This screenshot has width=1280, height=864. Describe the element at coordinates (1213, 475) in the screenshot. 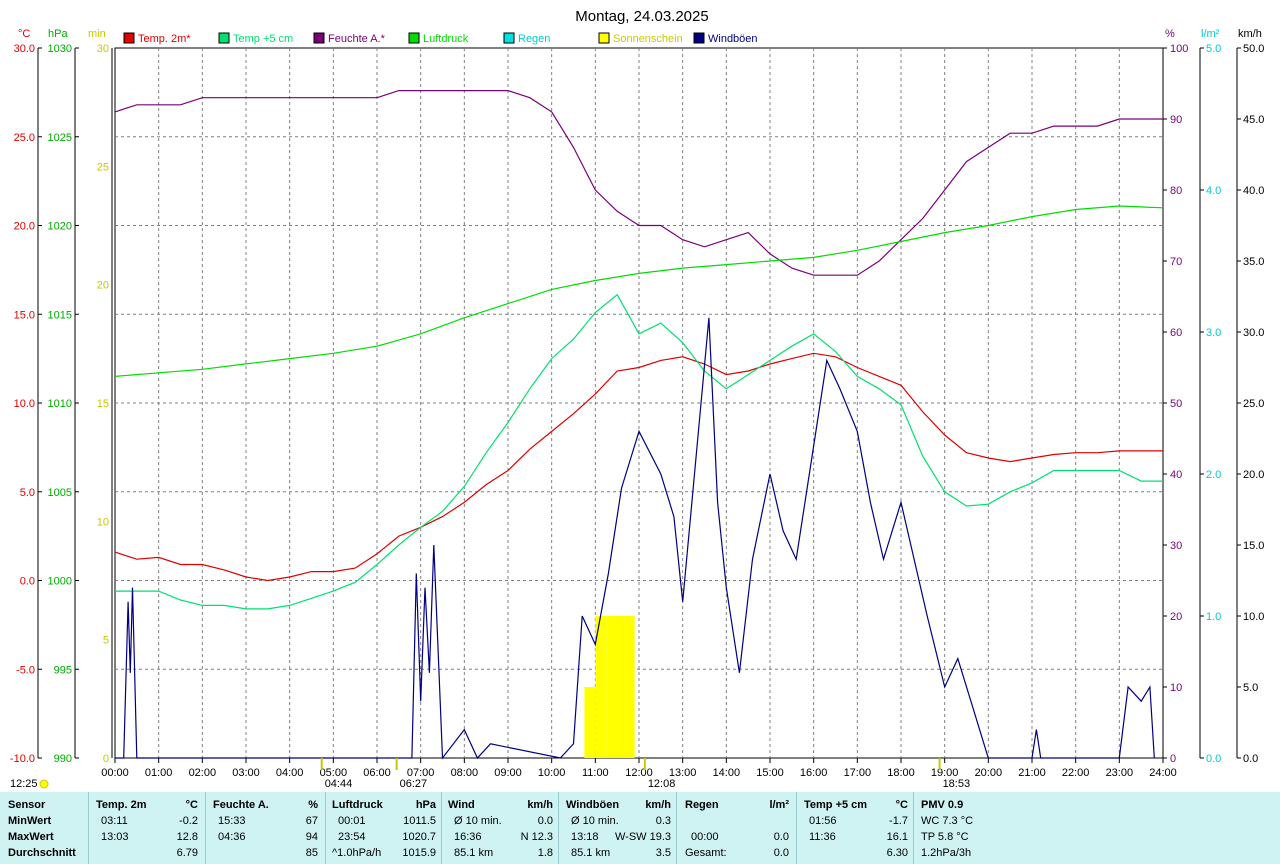

I see `rain-tick-label: 2.0` at that location.